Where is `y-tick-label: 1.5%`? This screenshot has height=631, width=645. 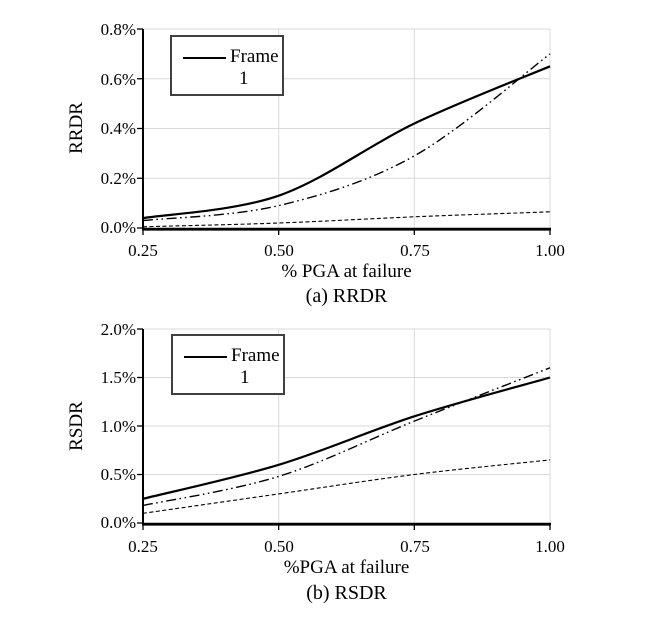 y-tick-label: 1.5% is located at coordinates (118, 377).